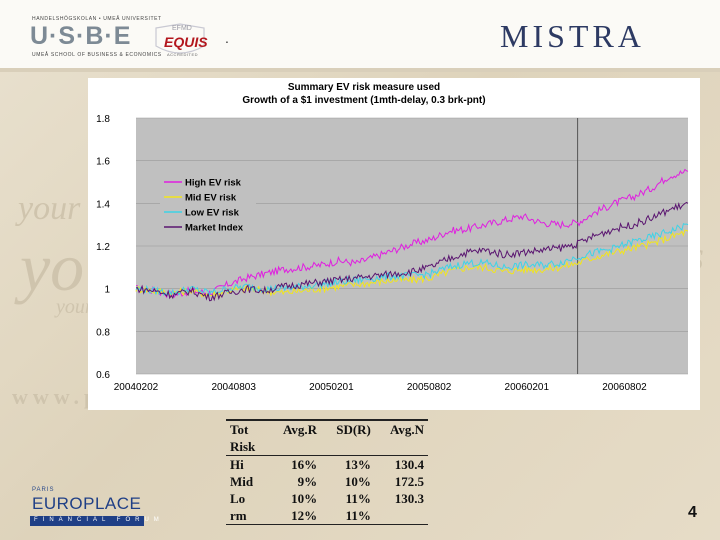  Describe the element at coordinates (401, 464) in the screenshot. I see `cell-avg-n: 130.4` at that location.